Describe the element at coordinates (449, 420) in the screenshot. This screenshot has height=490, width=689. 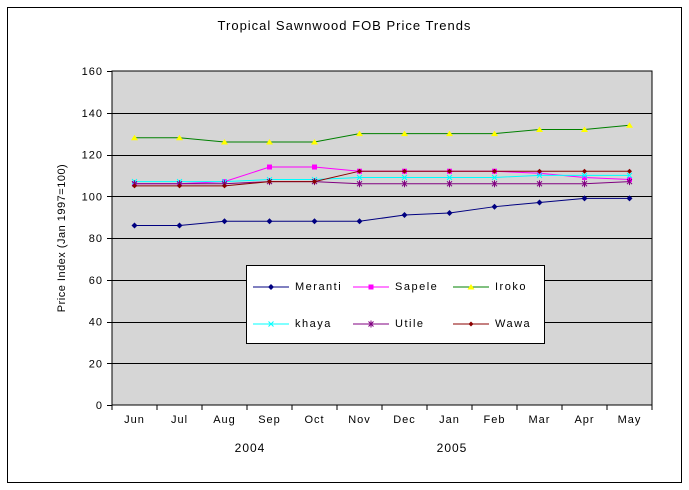
I see `x-tick-label: Jan` at that location.